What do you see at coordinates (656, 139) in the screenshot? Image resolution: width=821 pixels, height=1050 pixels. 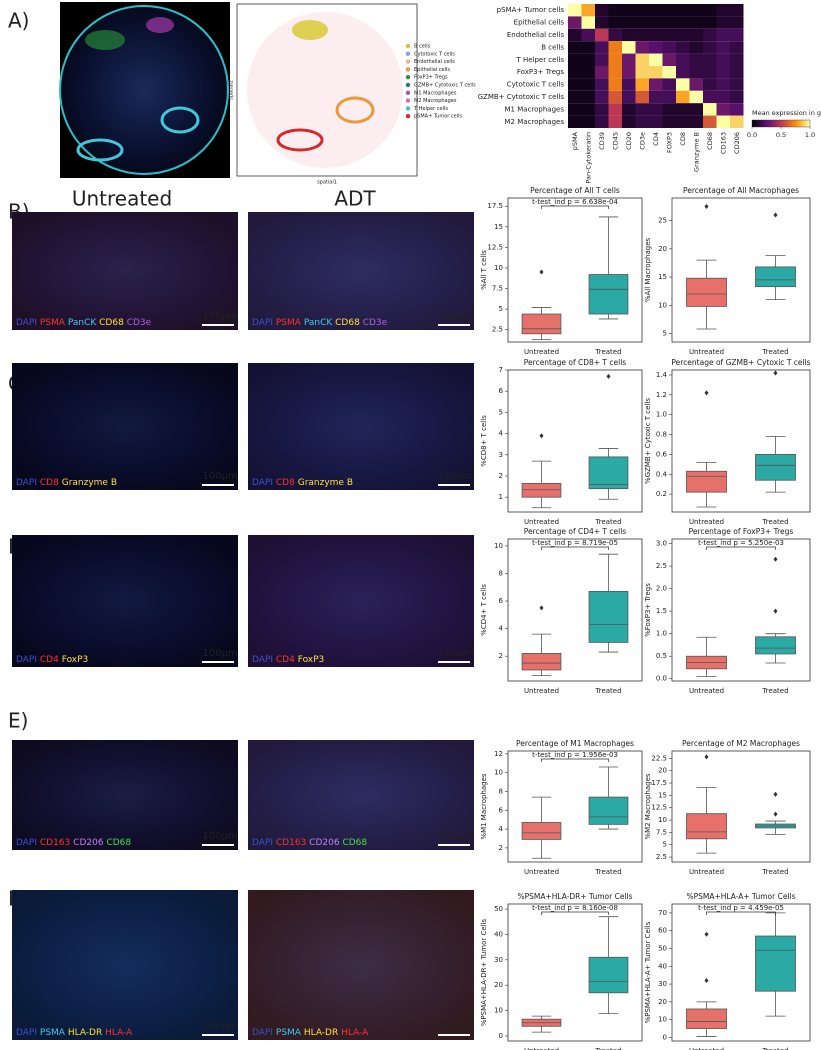 I see `column-label: CD4` at bounding box center [656, 139].